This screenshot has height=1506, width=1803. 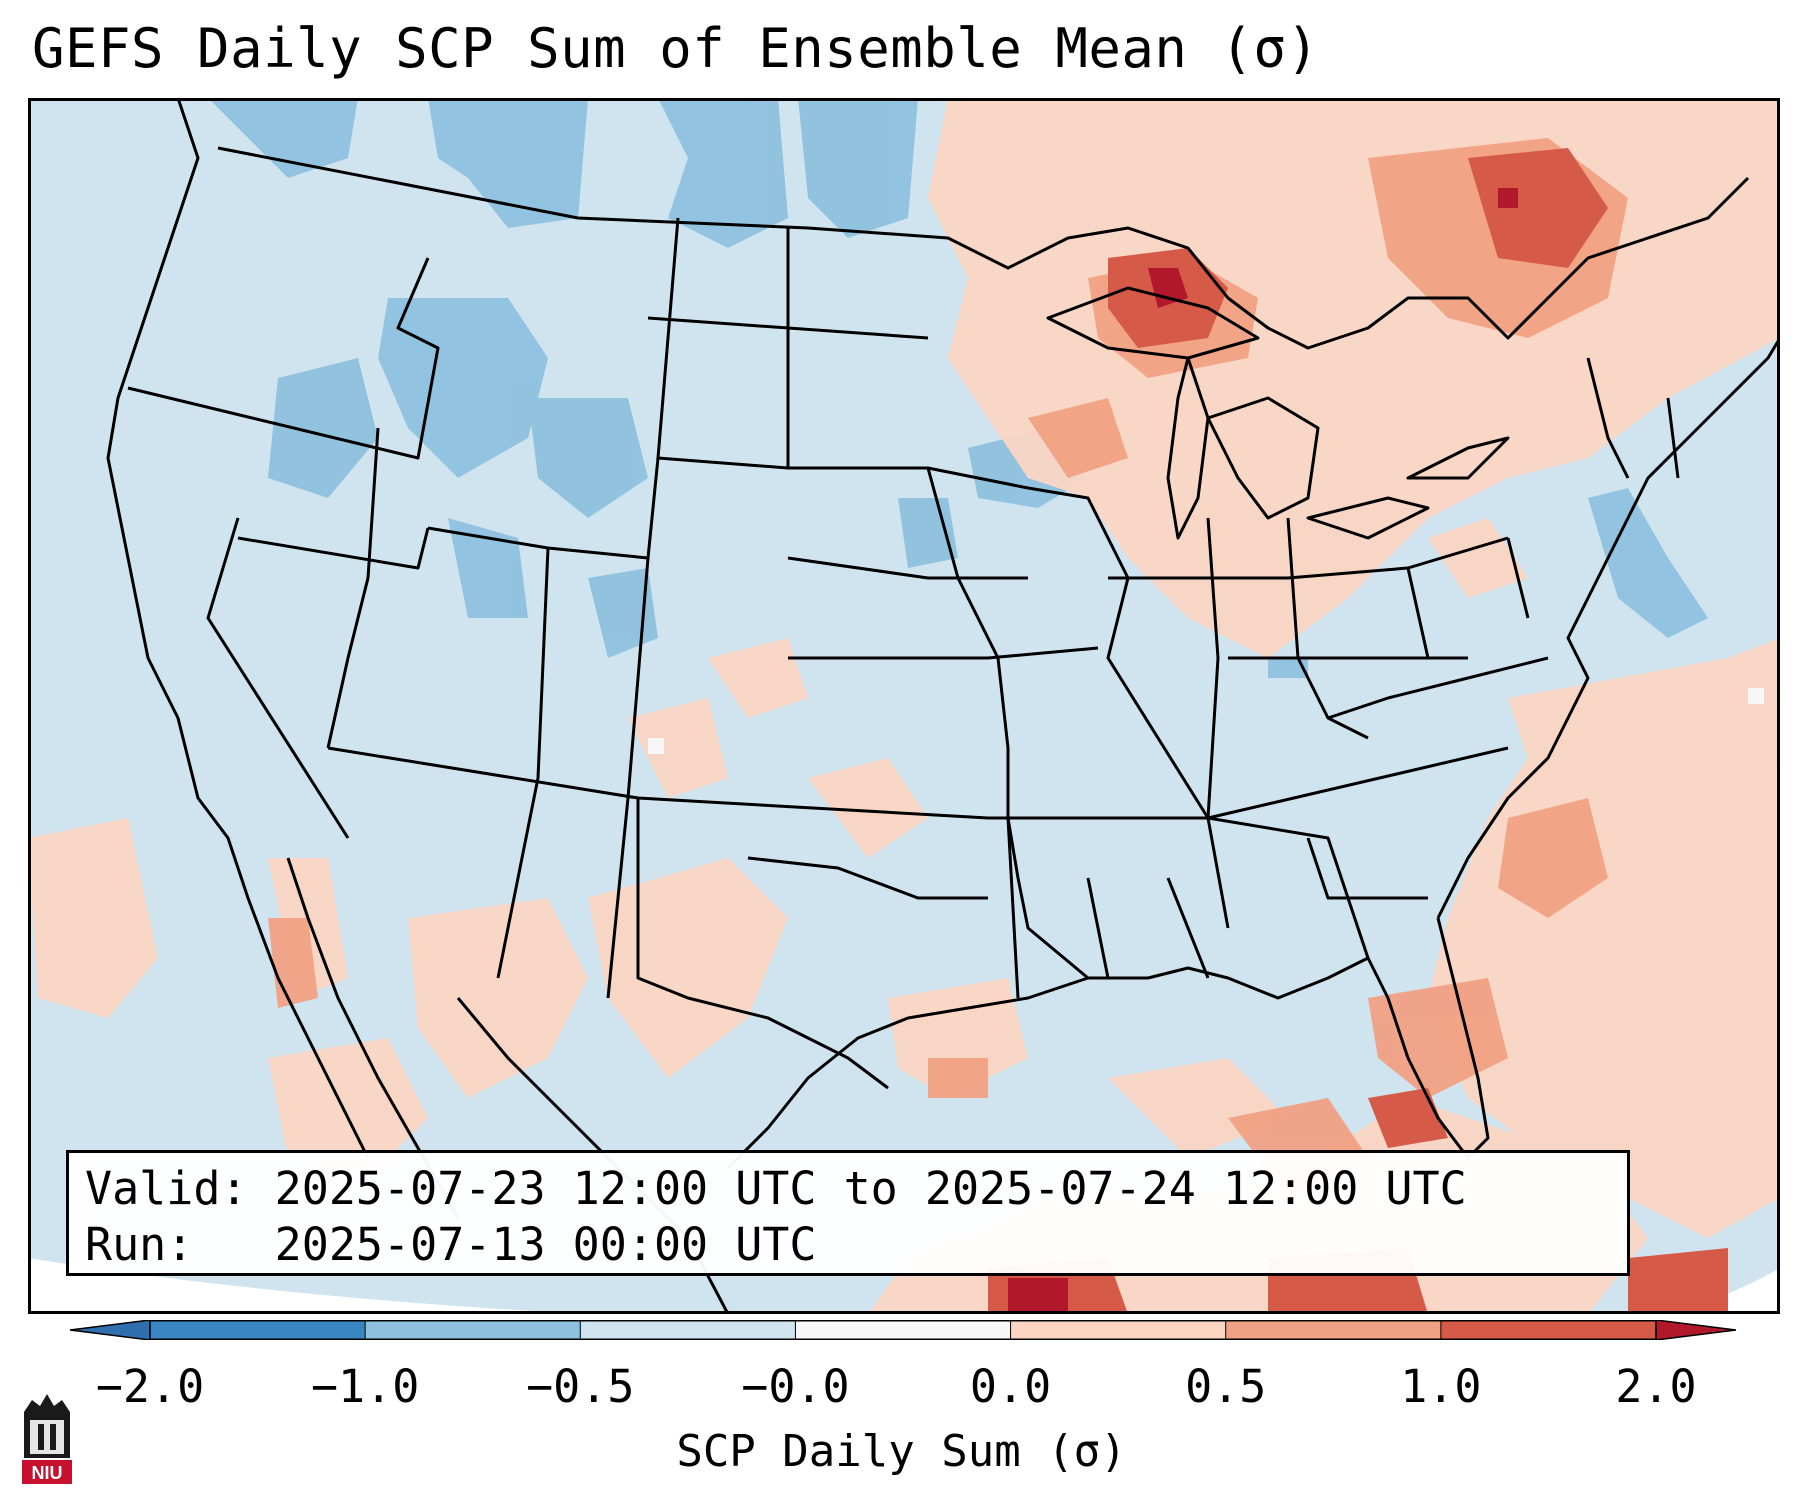 What do you see at coordinates (901, 1451) in the screenshot?
I see `colorbar-label: SCP Daily Sum (σ)` at bounding box center [901, 1451].